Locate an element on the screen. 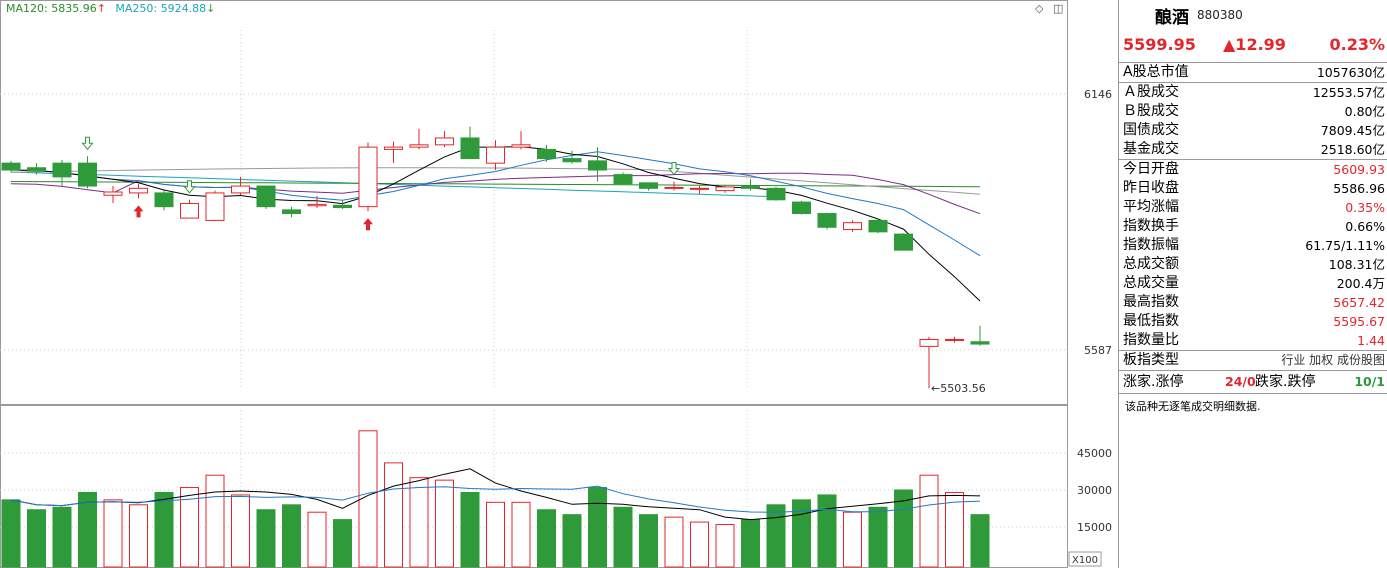 This screenshot has height=568, width=1387. stat-row: 总成交额 108.31亿 is located at coordinates (1253, 264).